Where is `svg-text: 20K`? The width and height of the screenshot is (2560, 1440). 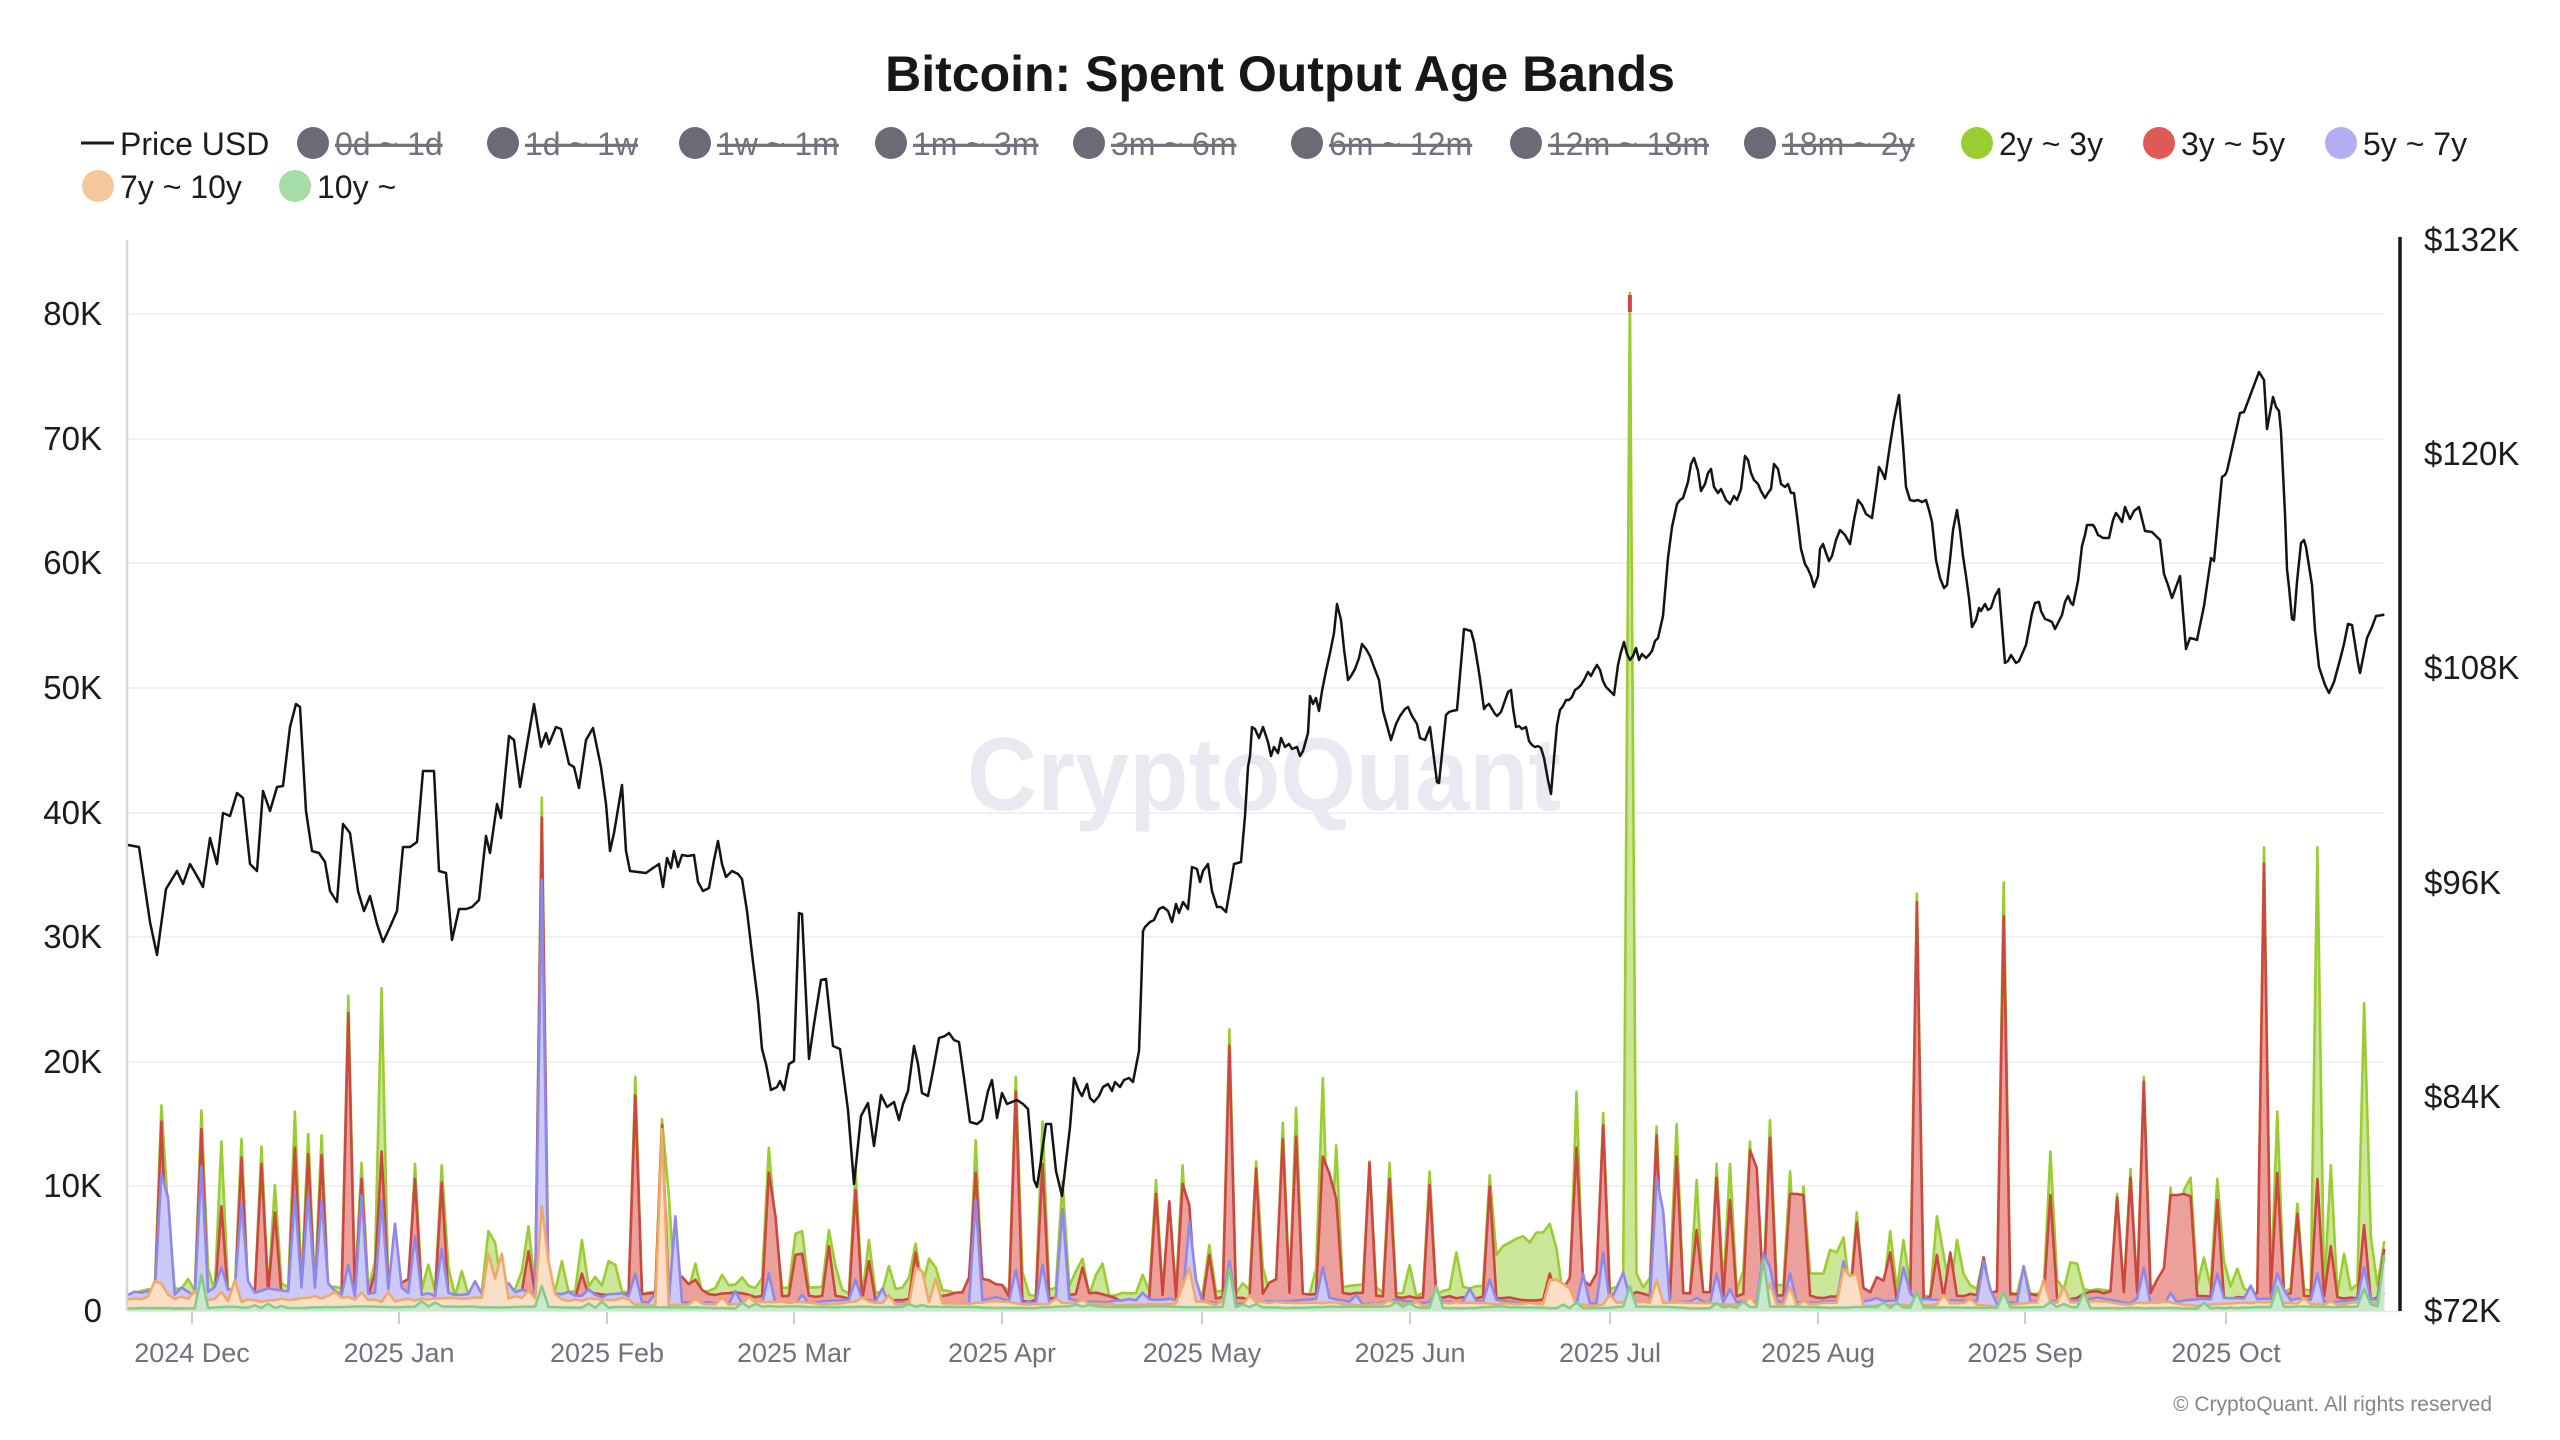
svg-text: 20K is located at coordinates (72, 1061).